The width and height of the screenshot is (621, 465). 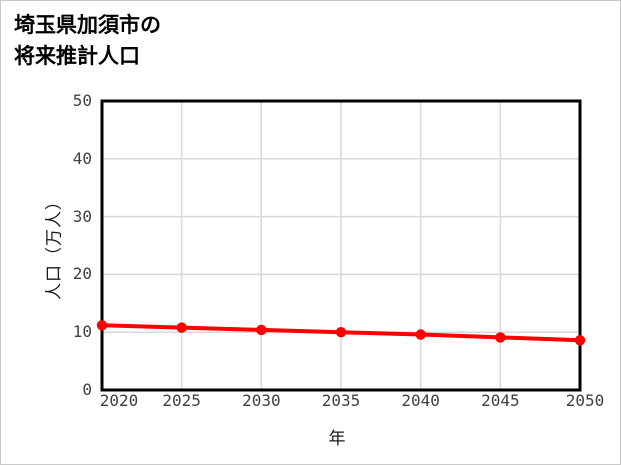 What do you see at coordinates (585, 400) in the screenshot?
I see `x-tick-label: 2050` at bounding box center [585, 400].